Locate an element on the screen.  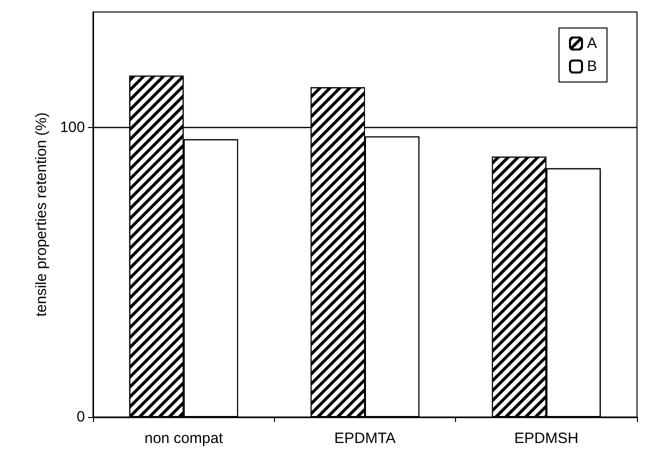
y-tick-label: 100 is located at coordinates (72, 127).